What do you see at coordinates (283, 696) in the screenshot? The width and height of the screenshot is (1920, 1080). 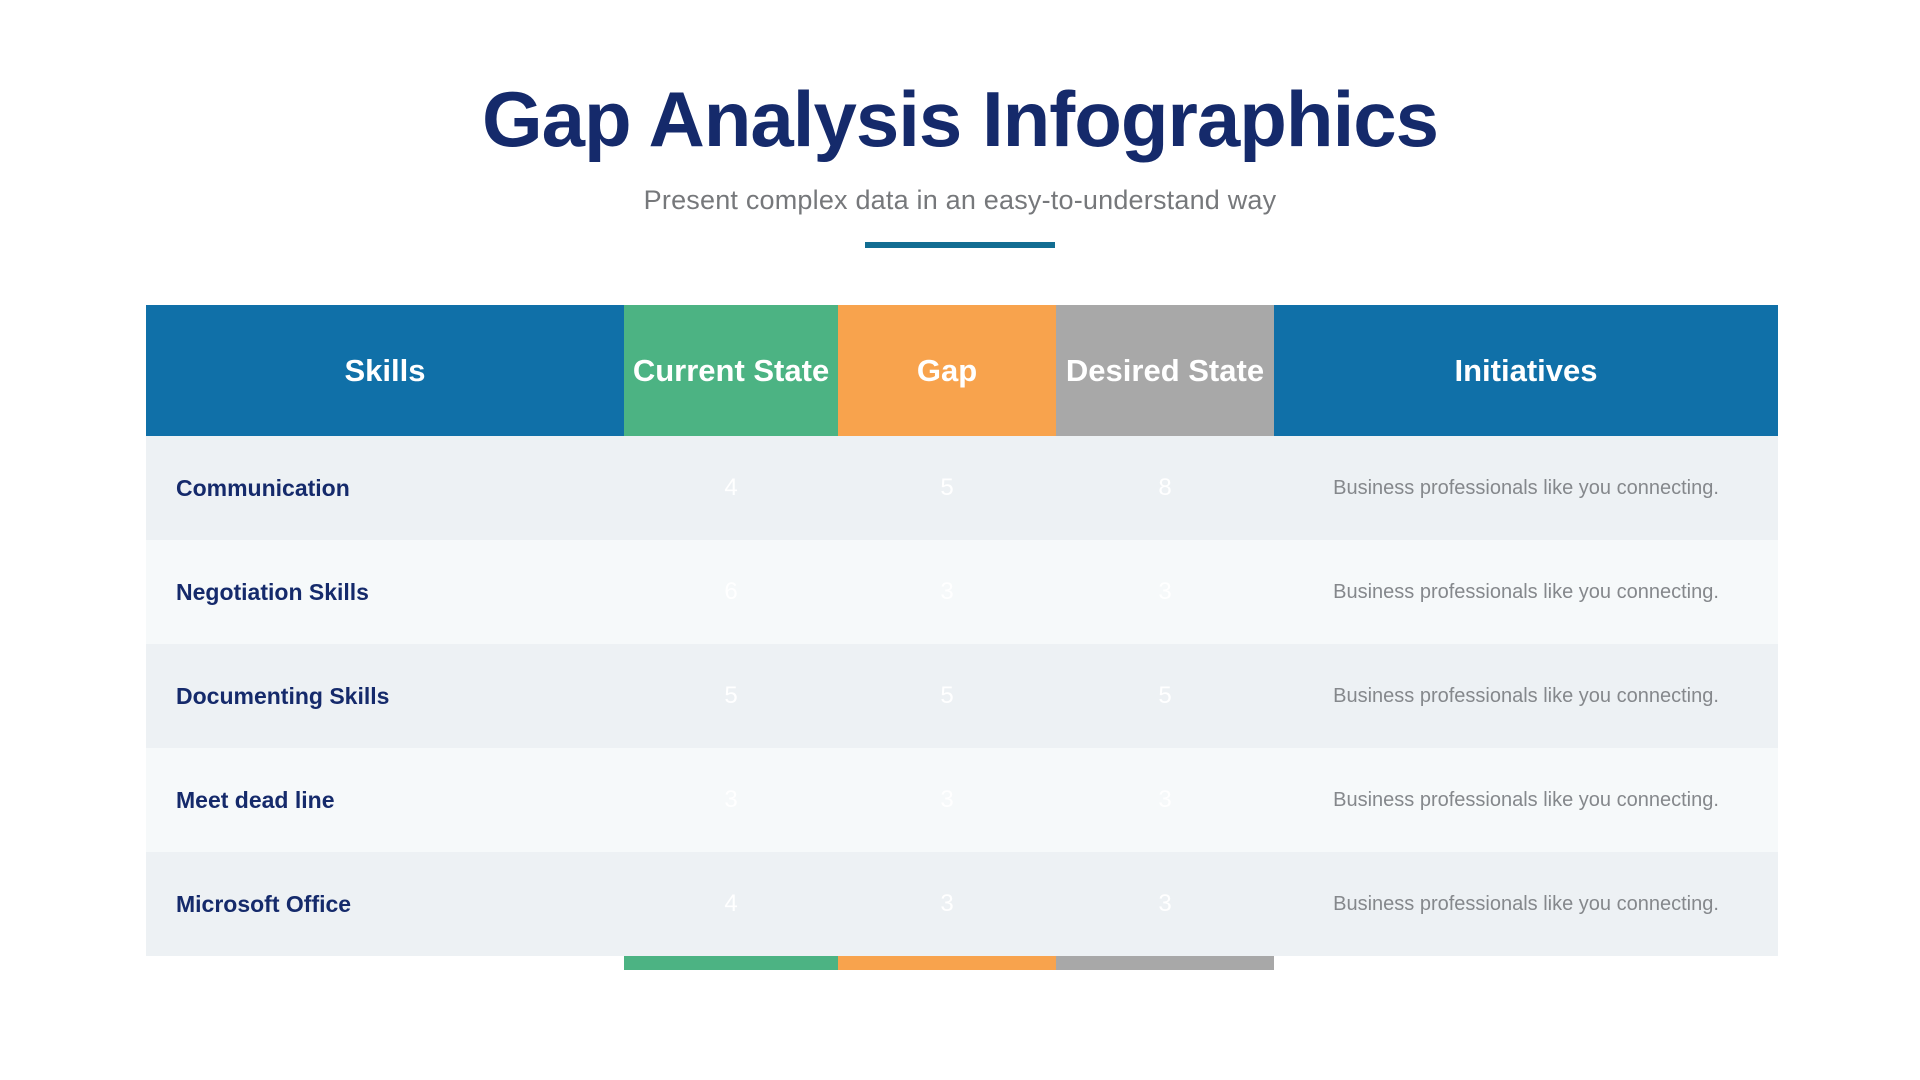 I see `cell-skill: Documenting Skills` at bounding box center [283, 696].